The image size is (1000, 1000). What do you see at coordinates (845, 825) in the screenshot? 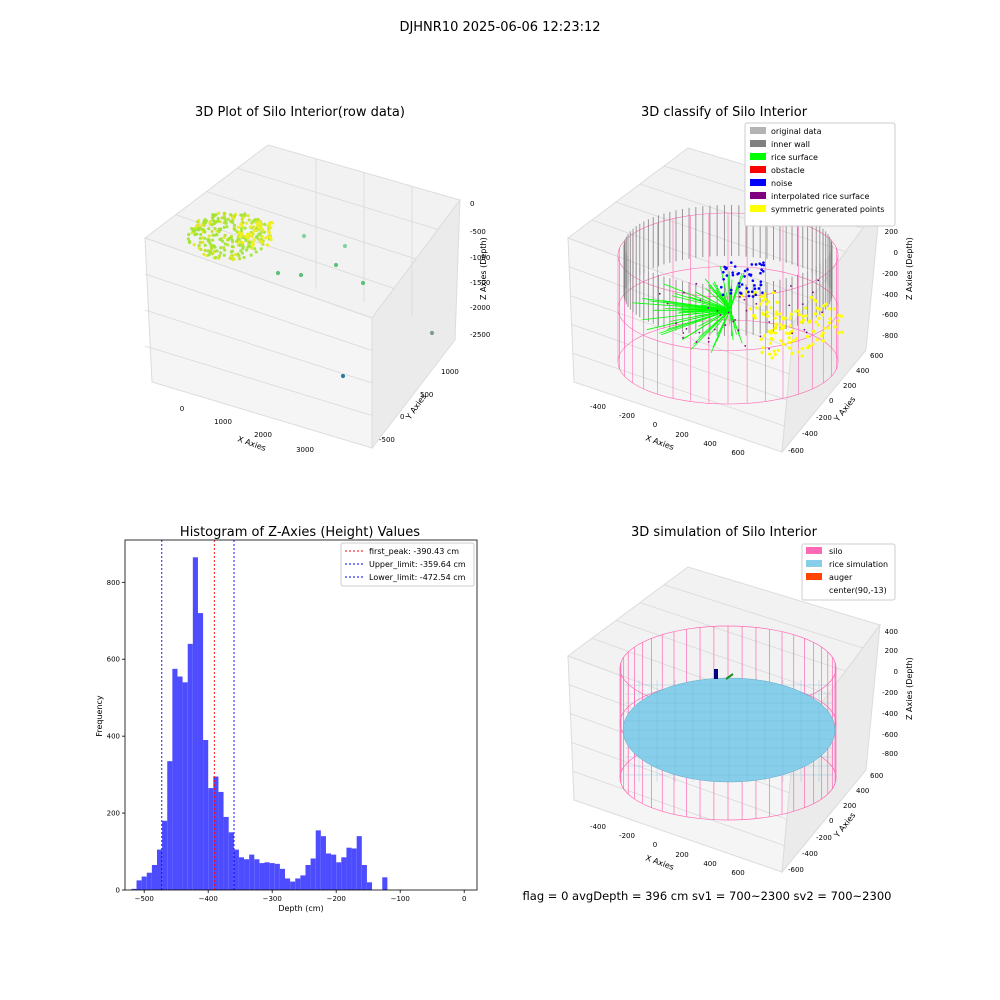
I see `panel4-ylabel: Y Axies` at bounding box center [845, 825].